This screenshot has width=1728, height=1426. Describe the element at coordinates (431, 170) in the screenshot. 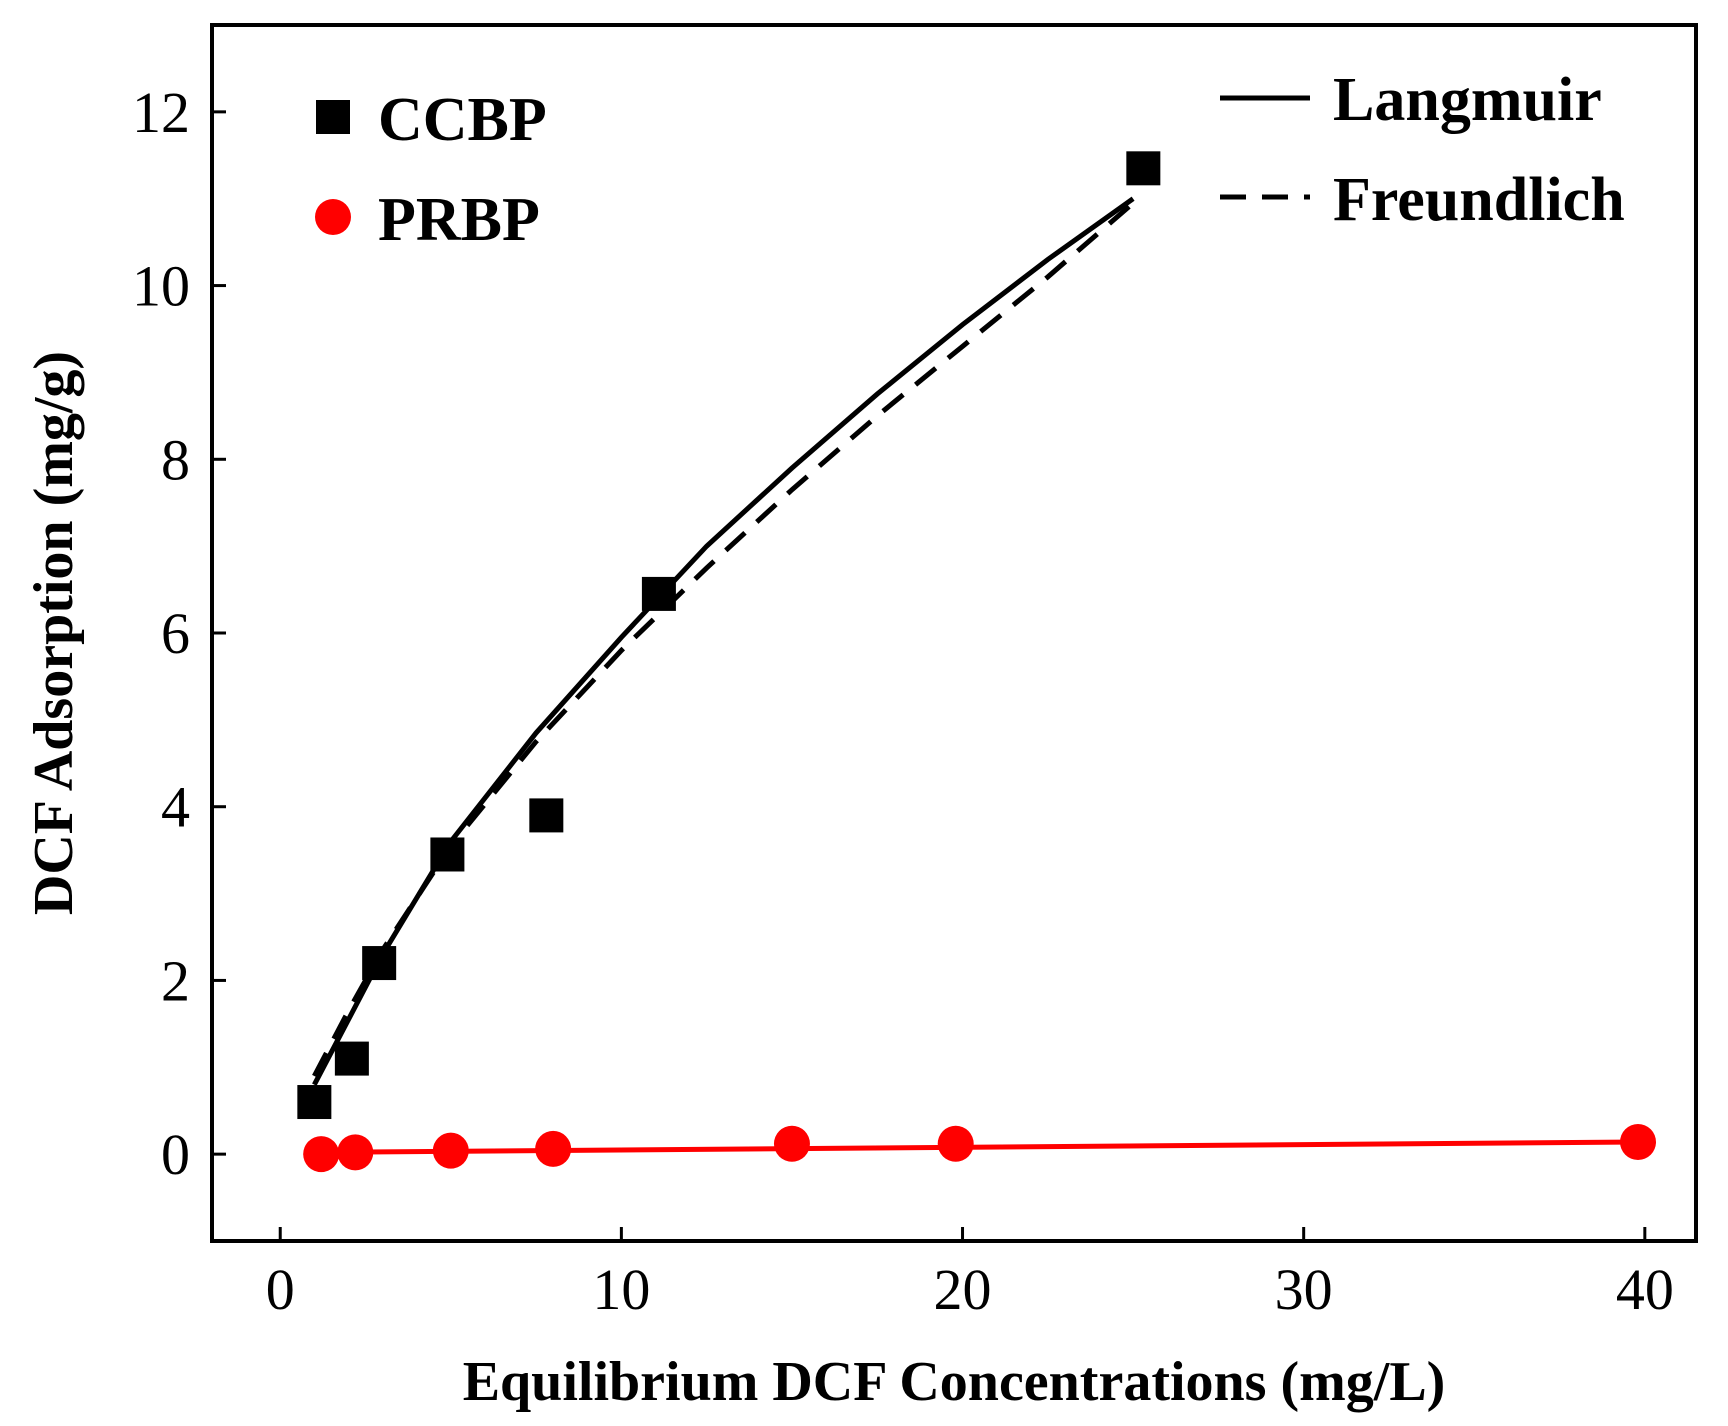

I see `series-legend: CCBP PRBP` at that location.